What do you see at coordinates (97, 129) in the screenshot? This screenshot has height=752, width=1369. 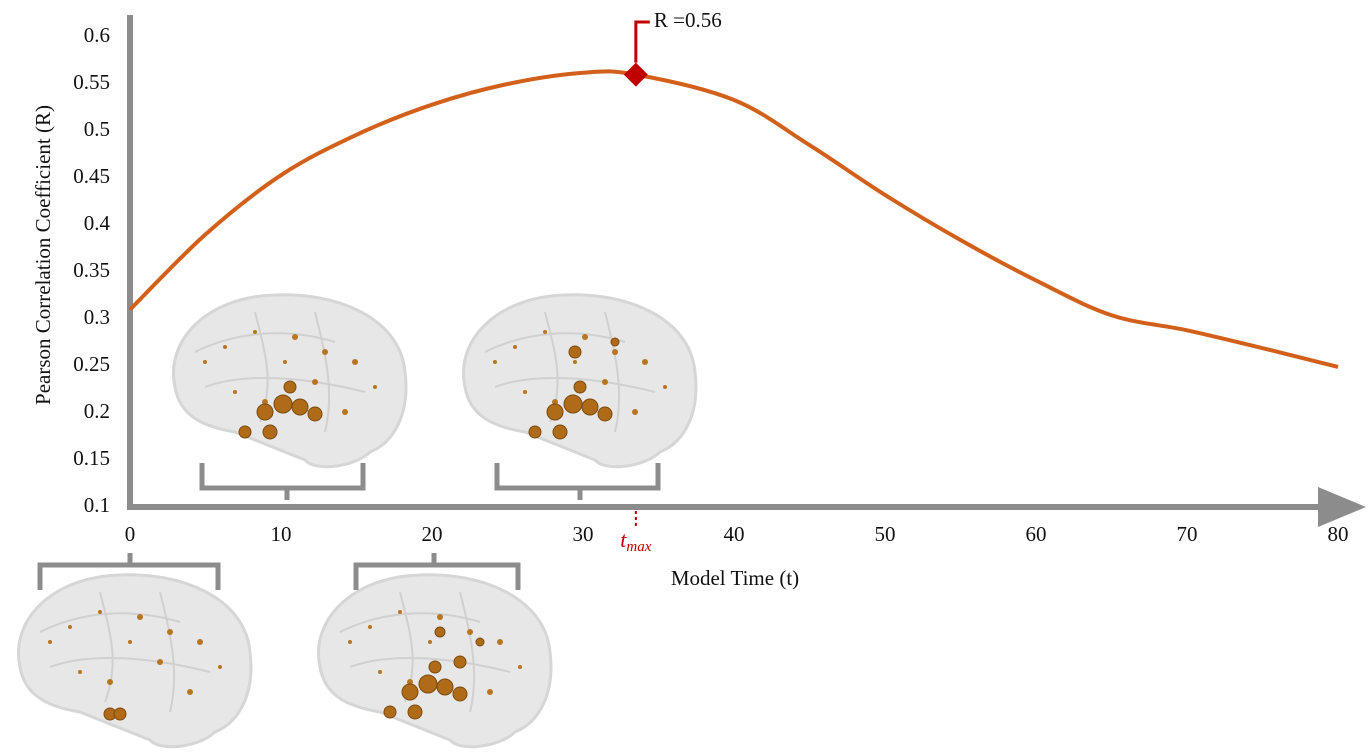 I see `y-tick-label: 0.5` at bounding box center [97, 129].